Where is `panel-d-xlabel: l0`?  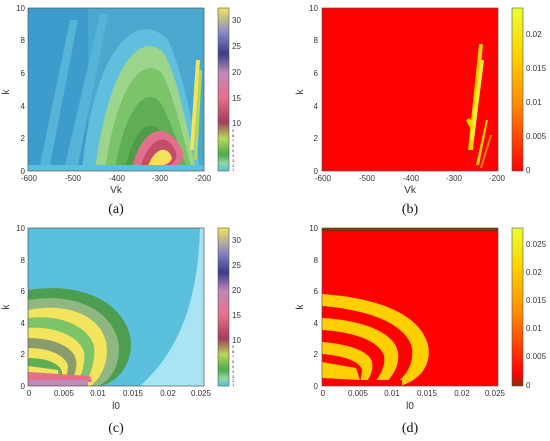
panel-d-xlabel: l0 is located at coordinates (410, 406).